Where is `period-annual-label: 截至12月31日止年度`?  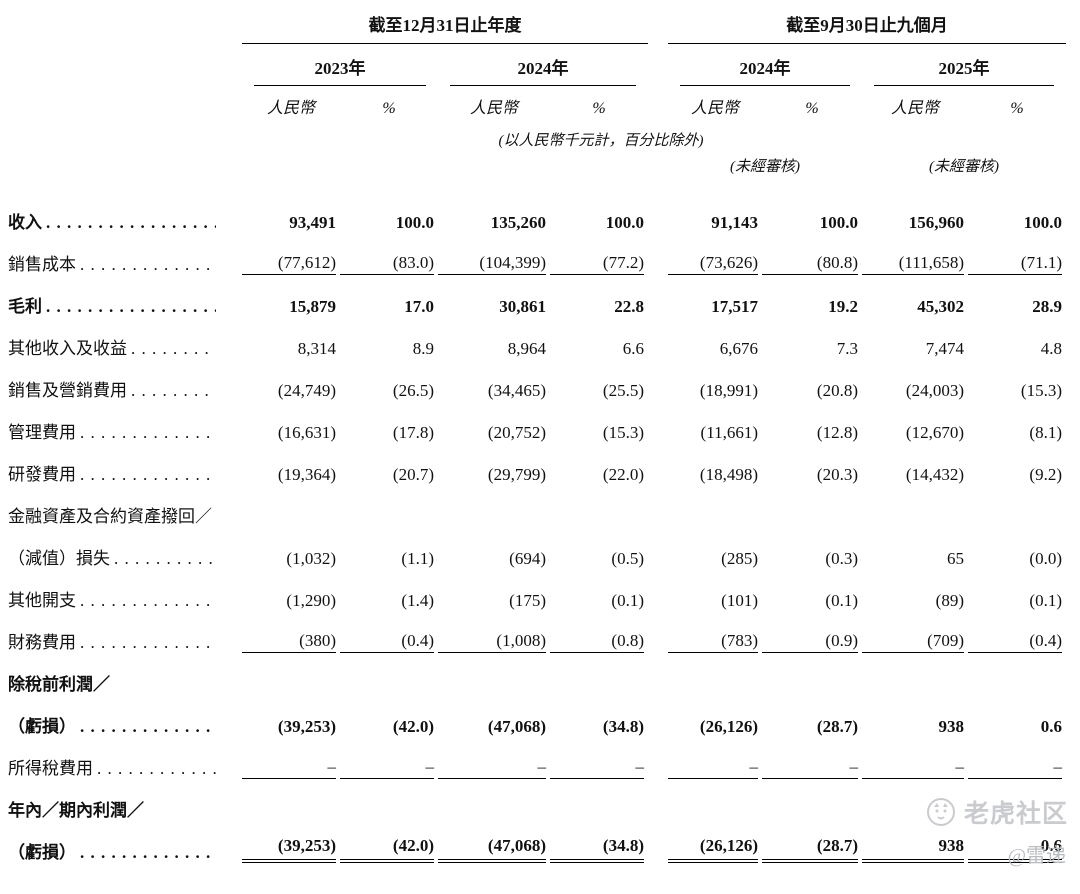 period-annual-label: 截至12月31日止年度 is located at coordinates (445, 27).